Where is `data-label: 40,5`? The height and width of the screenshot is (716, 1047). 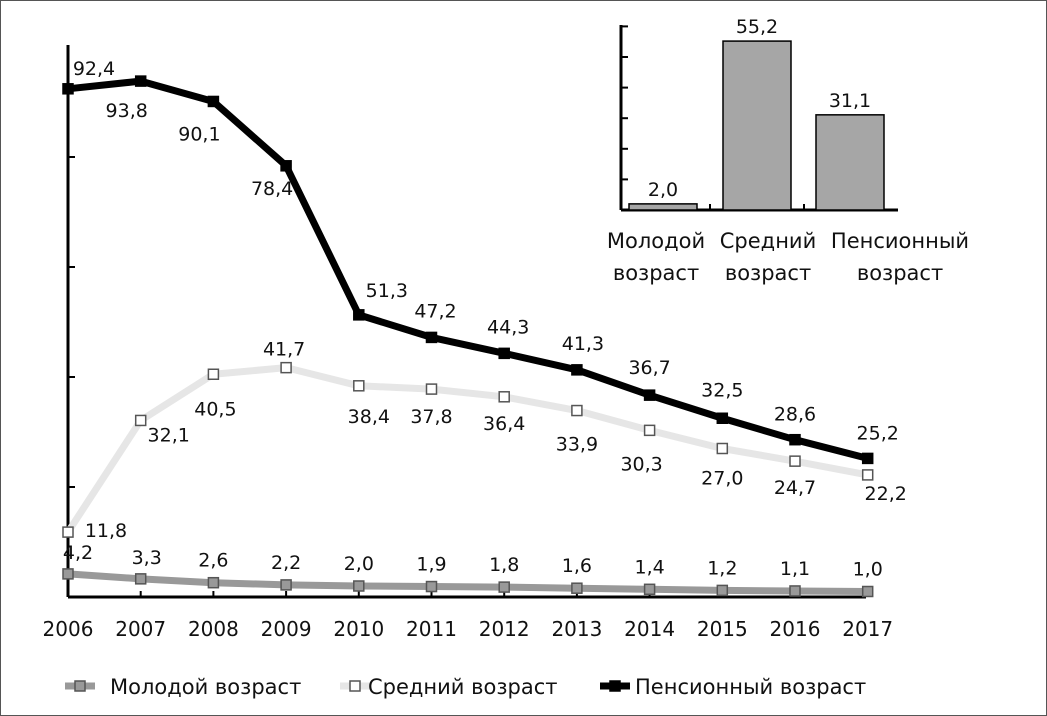
data-label: 40,5 is located at coordinates (215, 409).